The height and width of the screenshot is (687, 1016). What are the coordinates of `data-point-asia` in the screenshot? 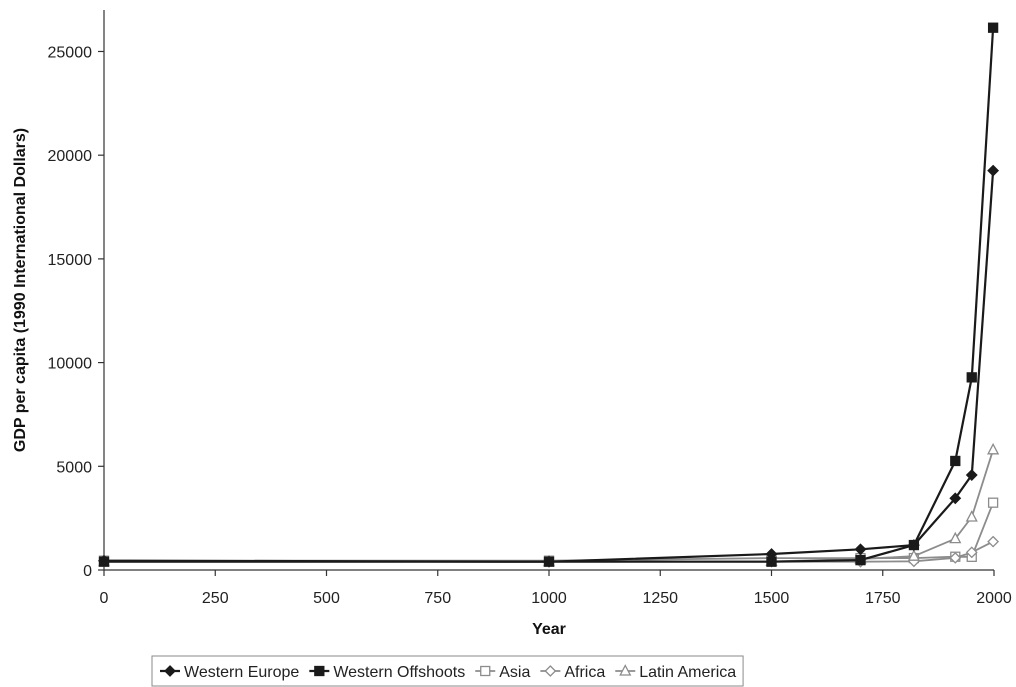 It's located at (993, 502).